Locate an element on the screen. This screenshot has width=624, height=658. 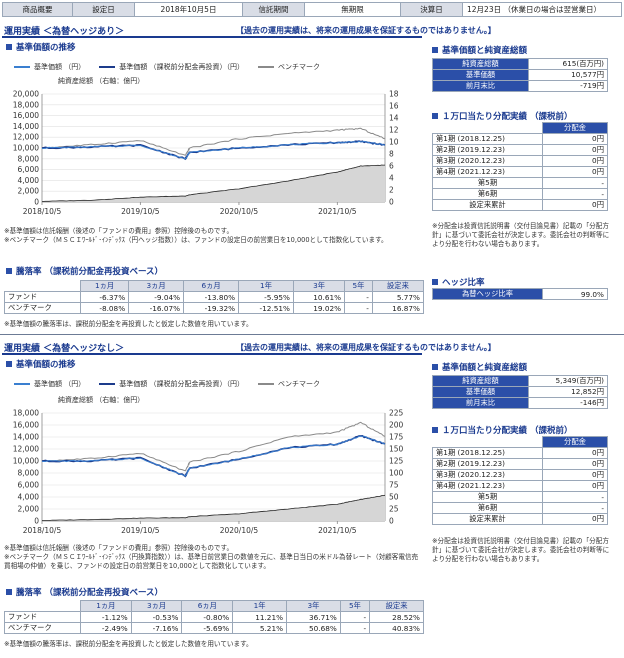
nav-row: 純資産総額 615(百万円) is located at coordinates (520, 64).